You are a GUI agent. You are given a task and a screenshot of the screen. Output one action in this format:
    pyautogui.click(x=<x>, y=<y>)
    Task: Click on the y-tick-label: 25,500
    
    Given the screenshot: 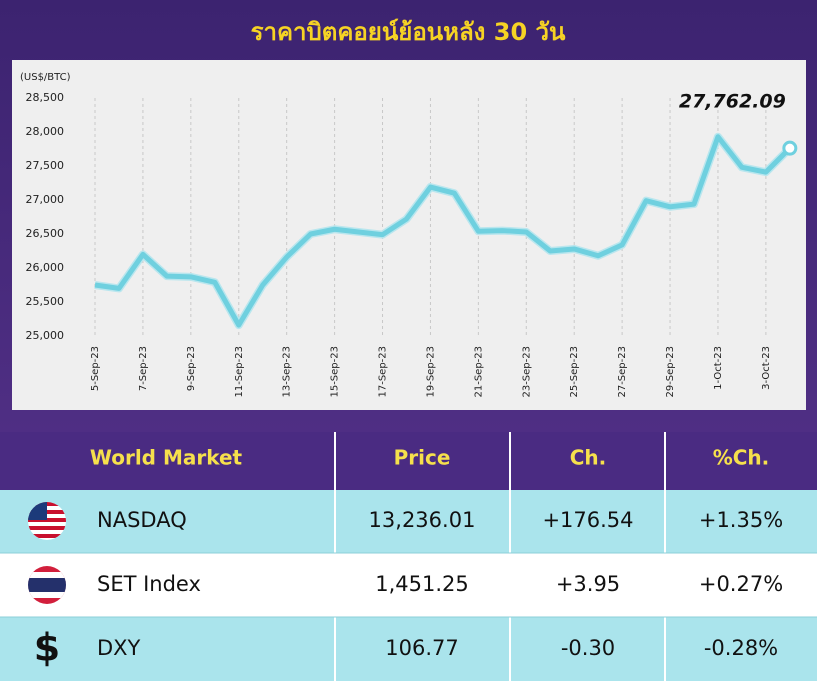 What is the action you would take?
    pyautogui.click(x=45, y=301)
    